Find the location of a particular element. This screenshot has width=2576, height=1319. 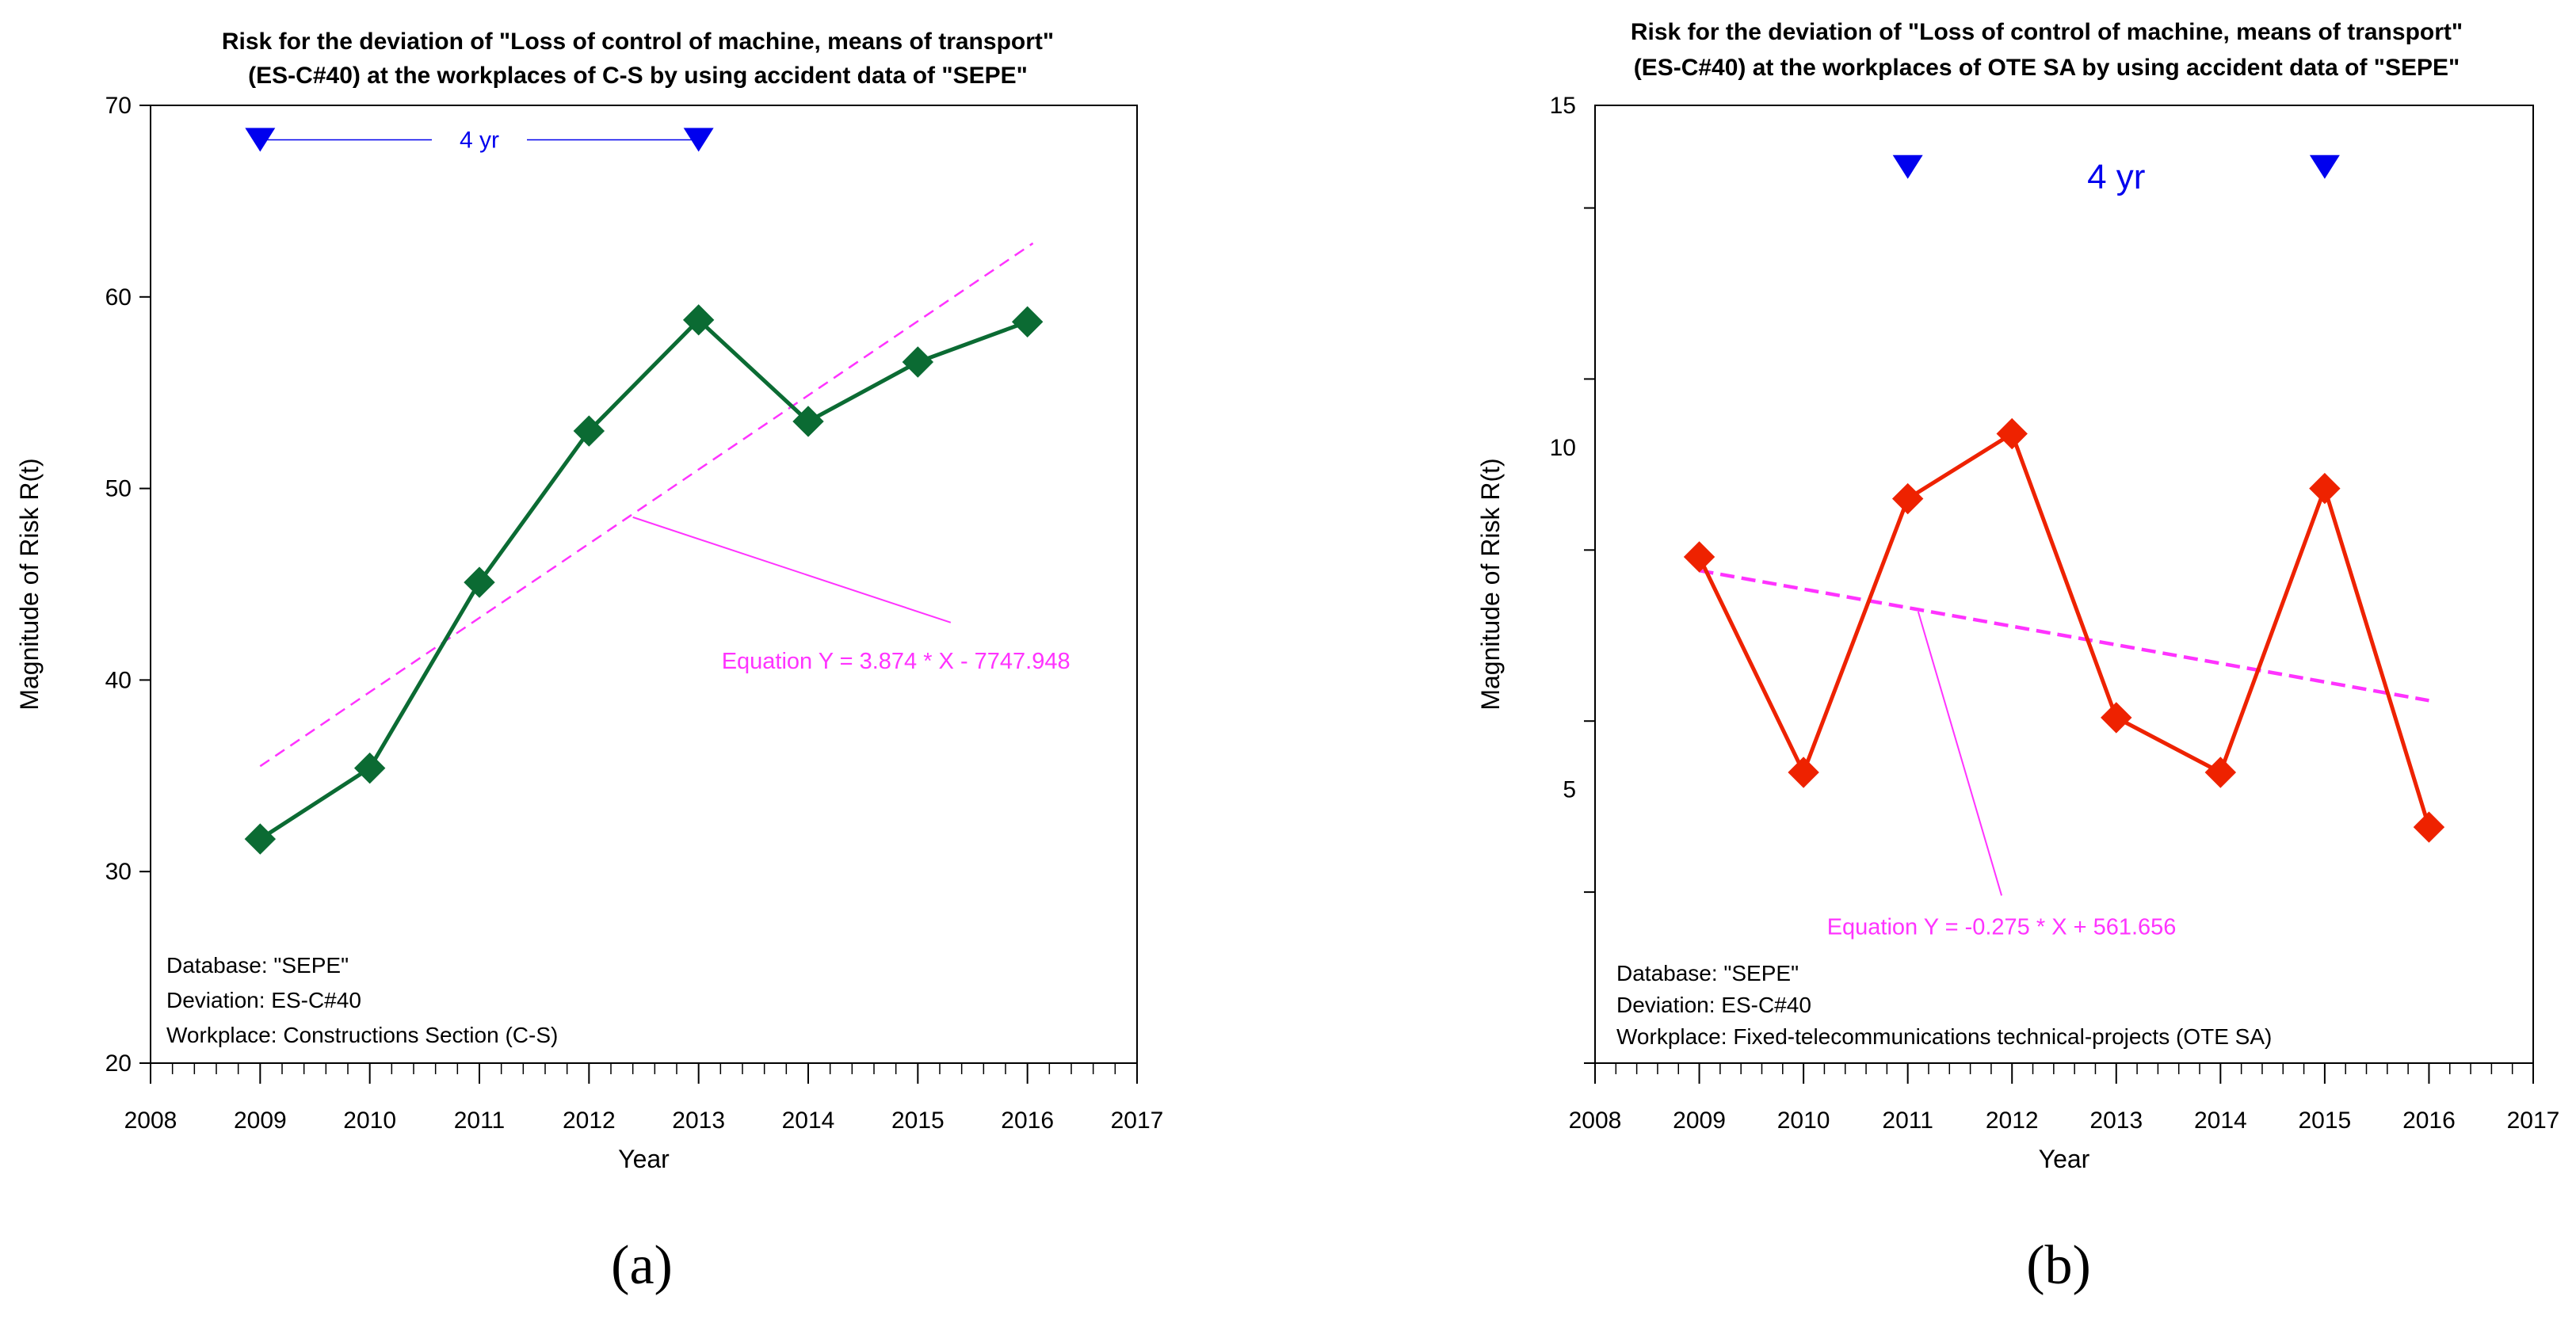

y-tick-label: 10 is located at coordinates (1563, 448).